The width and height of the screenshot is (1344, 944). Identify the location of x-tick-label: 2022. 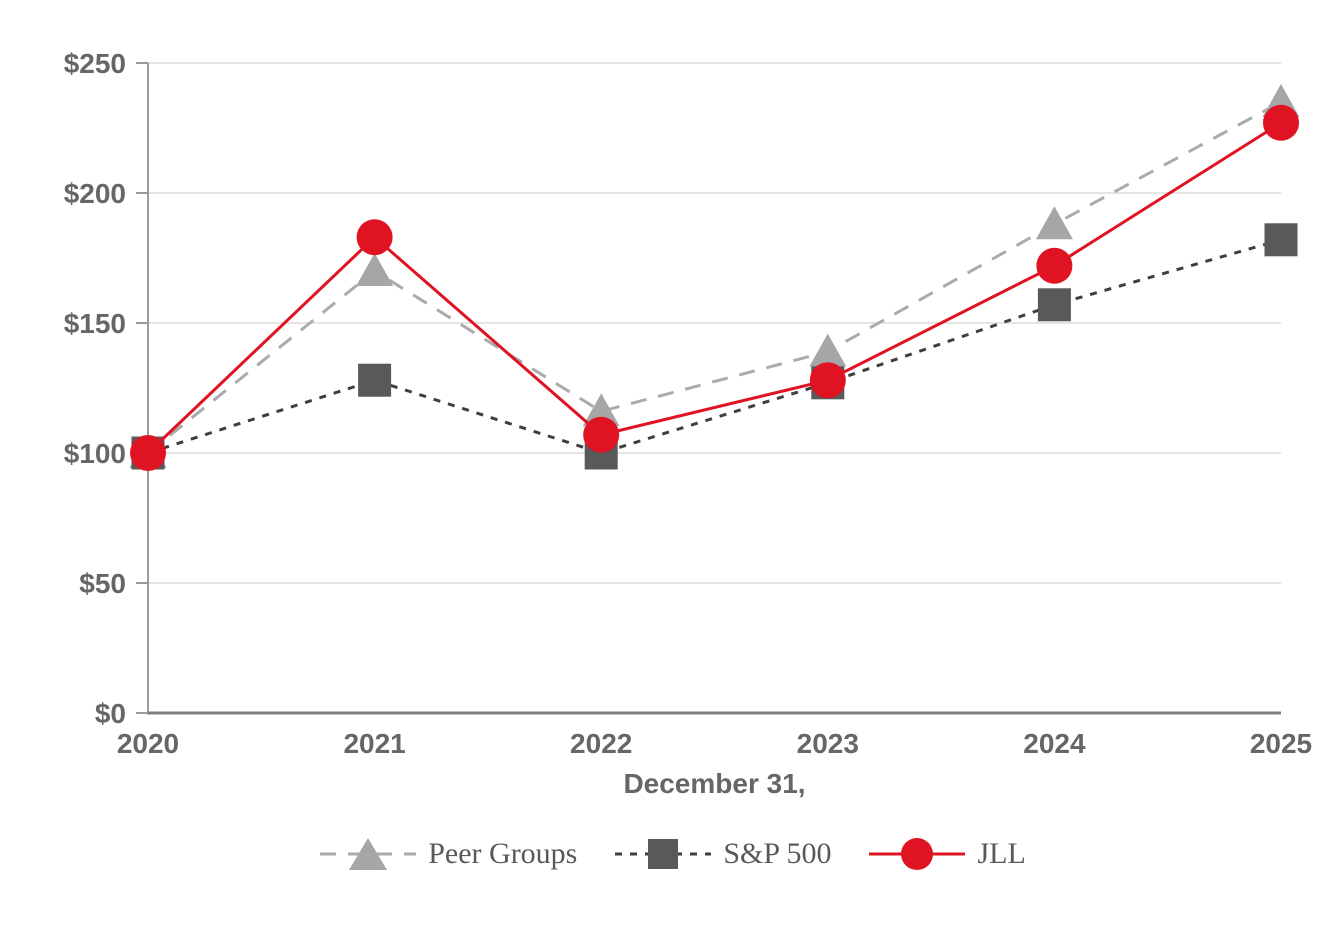
(601, 743).